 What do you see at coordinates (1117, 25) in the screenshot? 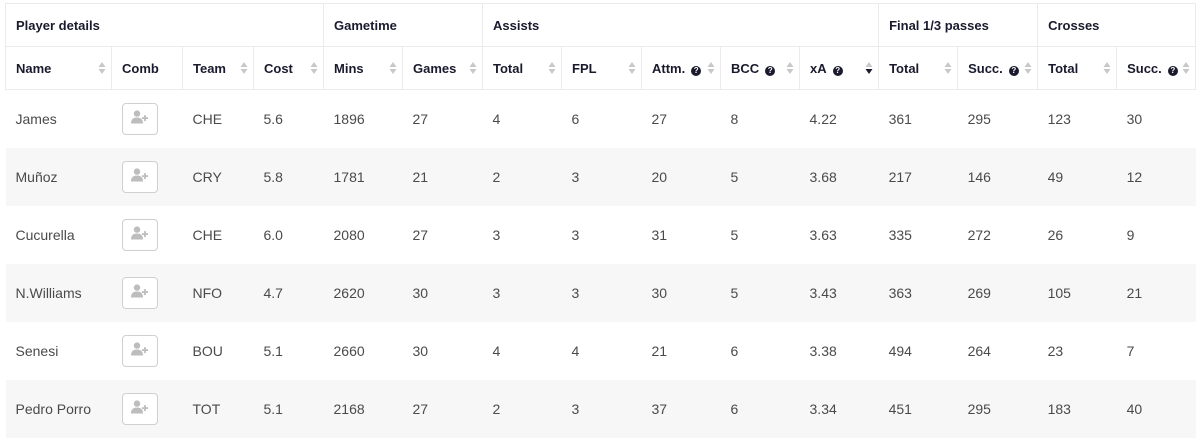
I see `group-crosses: Crosses` at bounding box center [1117, 25].